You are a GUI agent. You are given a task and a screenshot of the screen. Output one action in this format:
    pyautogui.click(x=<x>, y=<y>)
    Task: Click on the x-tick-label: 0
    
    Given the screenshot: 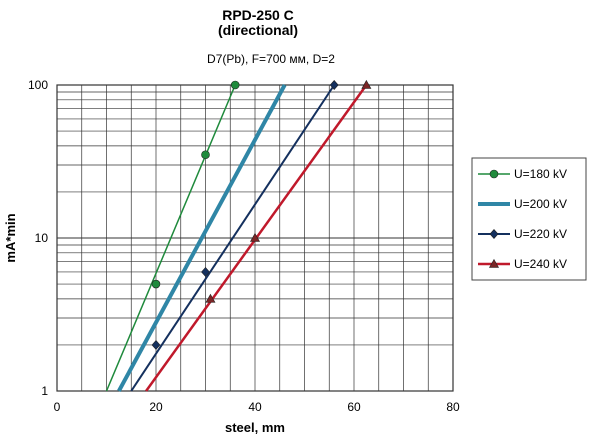 What is the action you would take?
    pyautogui.click(x=57, y=407)
    